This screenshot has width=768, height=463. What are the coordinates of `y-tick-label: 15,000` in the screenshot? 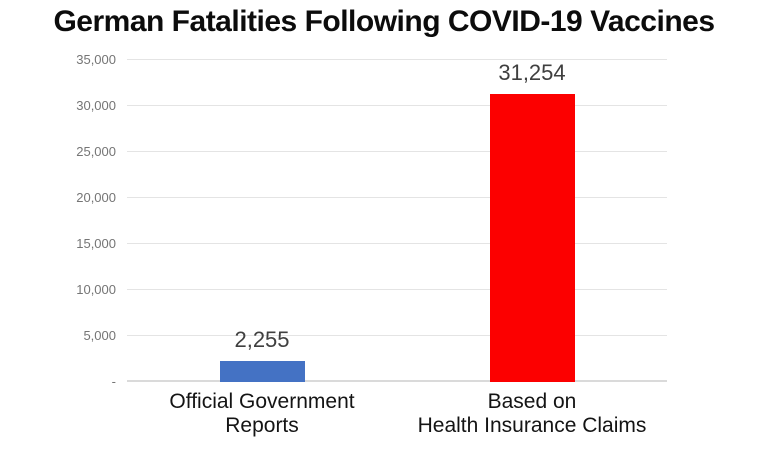 It's located at (96, 243).